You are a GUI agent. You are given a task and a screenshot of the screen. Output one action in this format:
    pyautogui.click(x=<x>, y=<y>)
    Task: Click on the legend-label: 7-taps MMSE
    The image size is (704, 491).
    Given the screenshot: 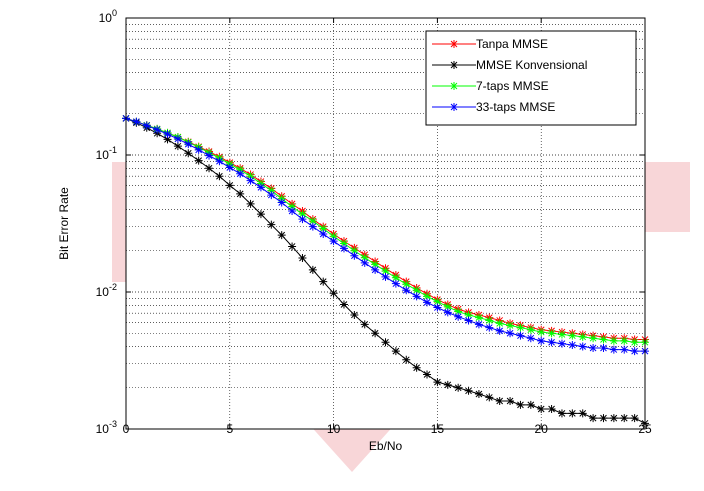 What is the action you would take?
    pyautogui.click(x=512, y=86)
    